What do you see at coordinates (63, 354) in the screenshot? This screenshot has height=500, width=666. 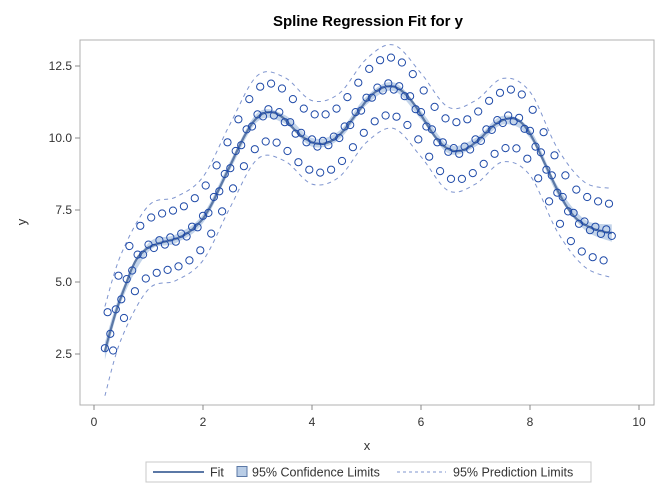 I see `y-tick-label: 2.5` at bounding box center [63, 354].